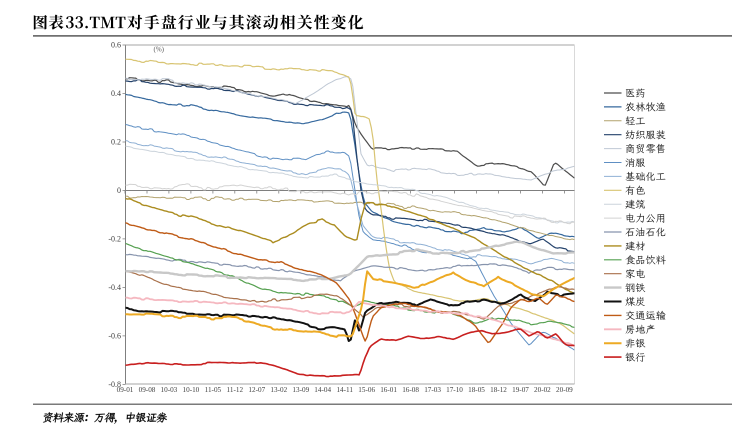 The image size is (732, 437). I want to click on svg-text: -0.6, so click(114, 336).